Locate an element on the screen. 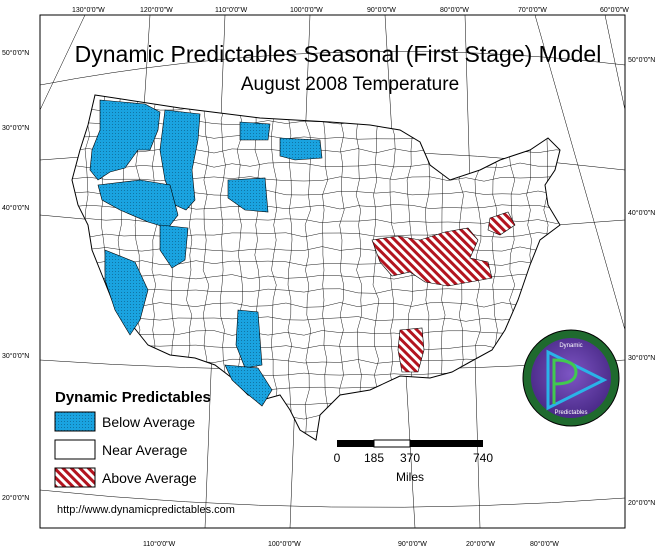 The image size is (670, 553). tick-left-3: 40°0'0"N is located at coordinates (15, 208).